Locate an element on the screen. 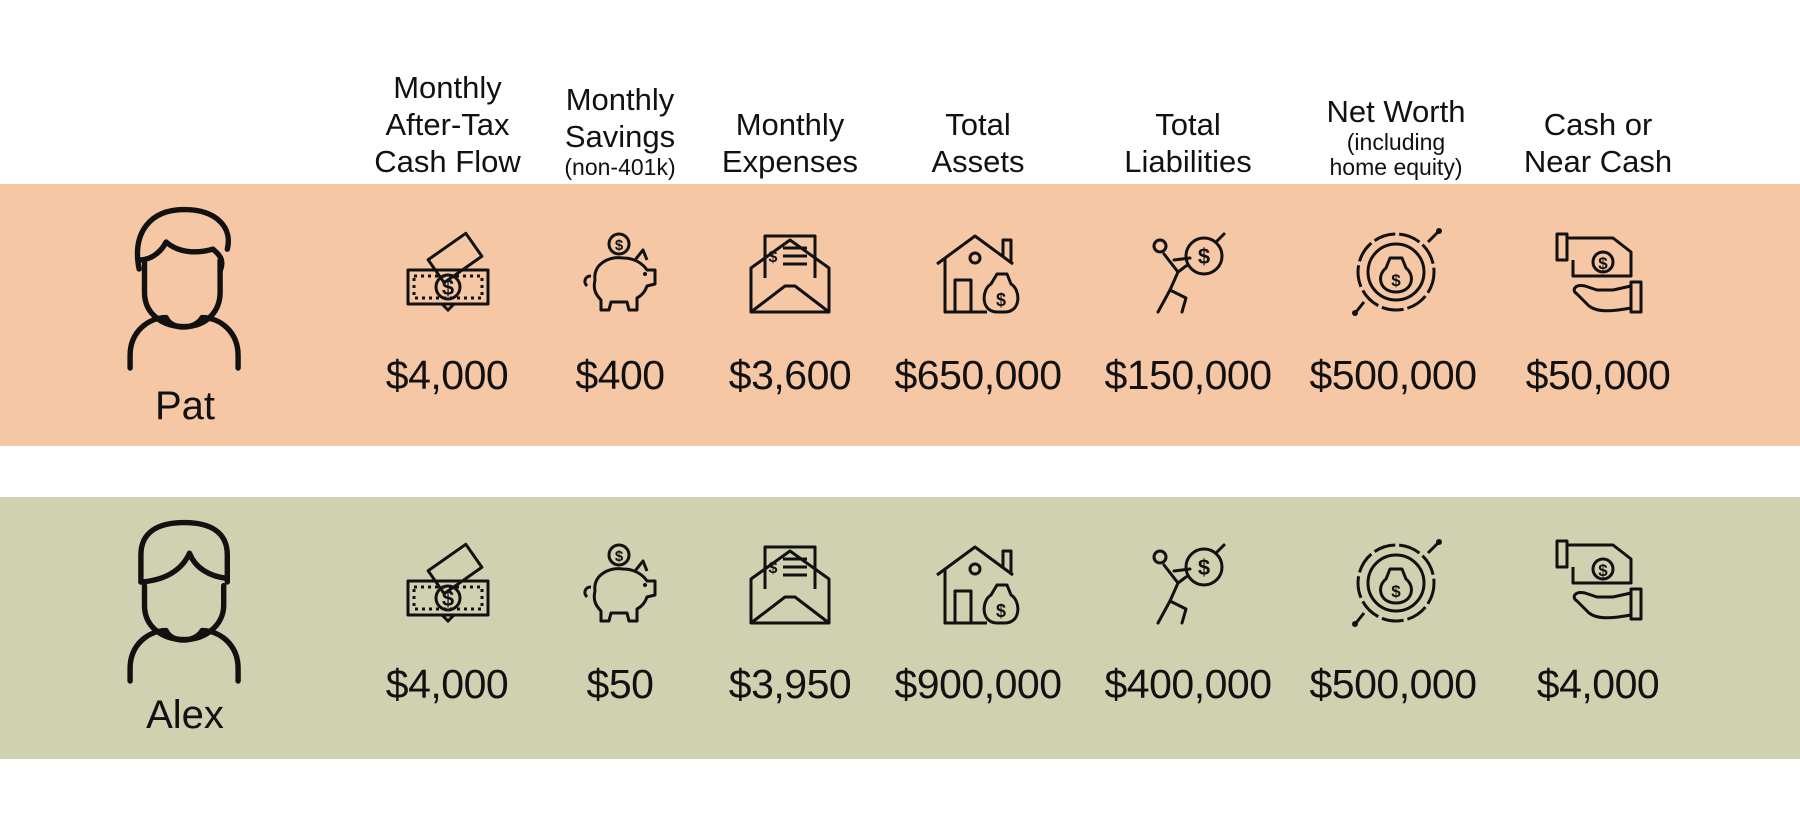 The width and height of the screenshot is (1800, 840). value-total-assets: $900,000 is located at coordinates (978, 684).